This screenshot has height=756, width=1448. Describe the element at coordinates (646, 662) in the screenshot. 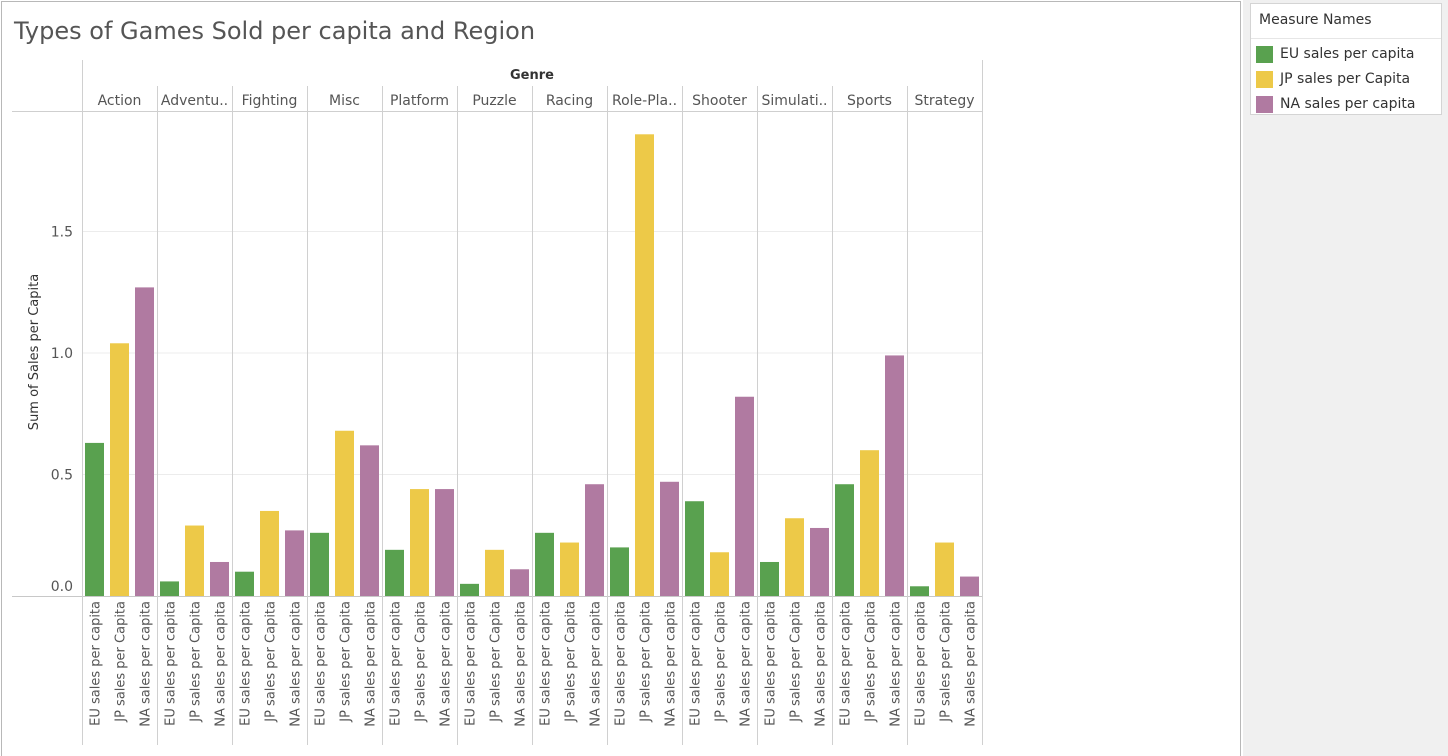

I see `x-tick-label-7-1: JP sales per Capita` at that location.